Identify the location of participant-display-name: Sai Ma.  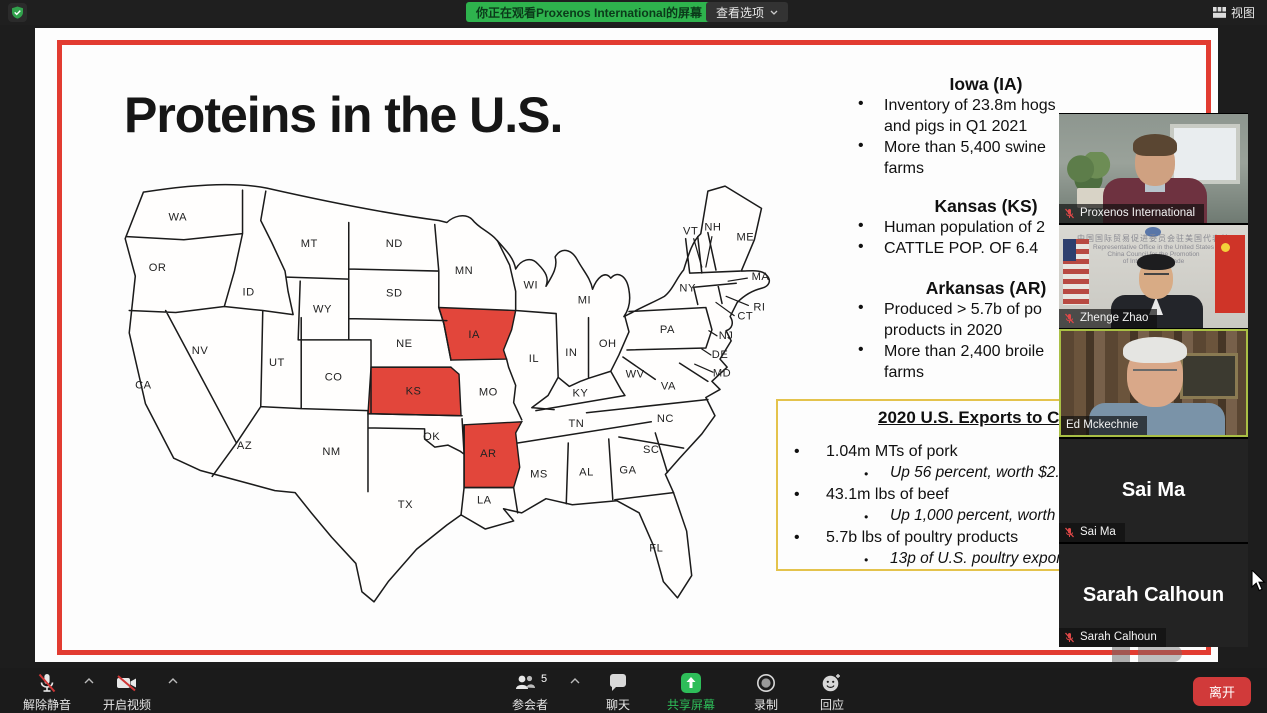
(1153, 490).